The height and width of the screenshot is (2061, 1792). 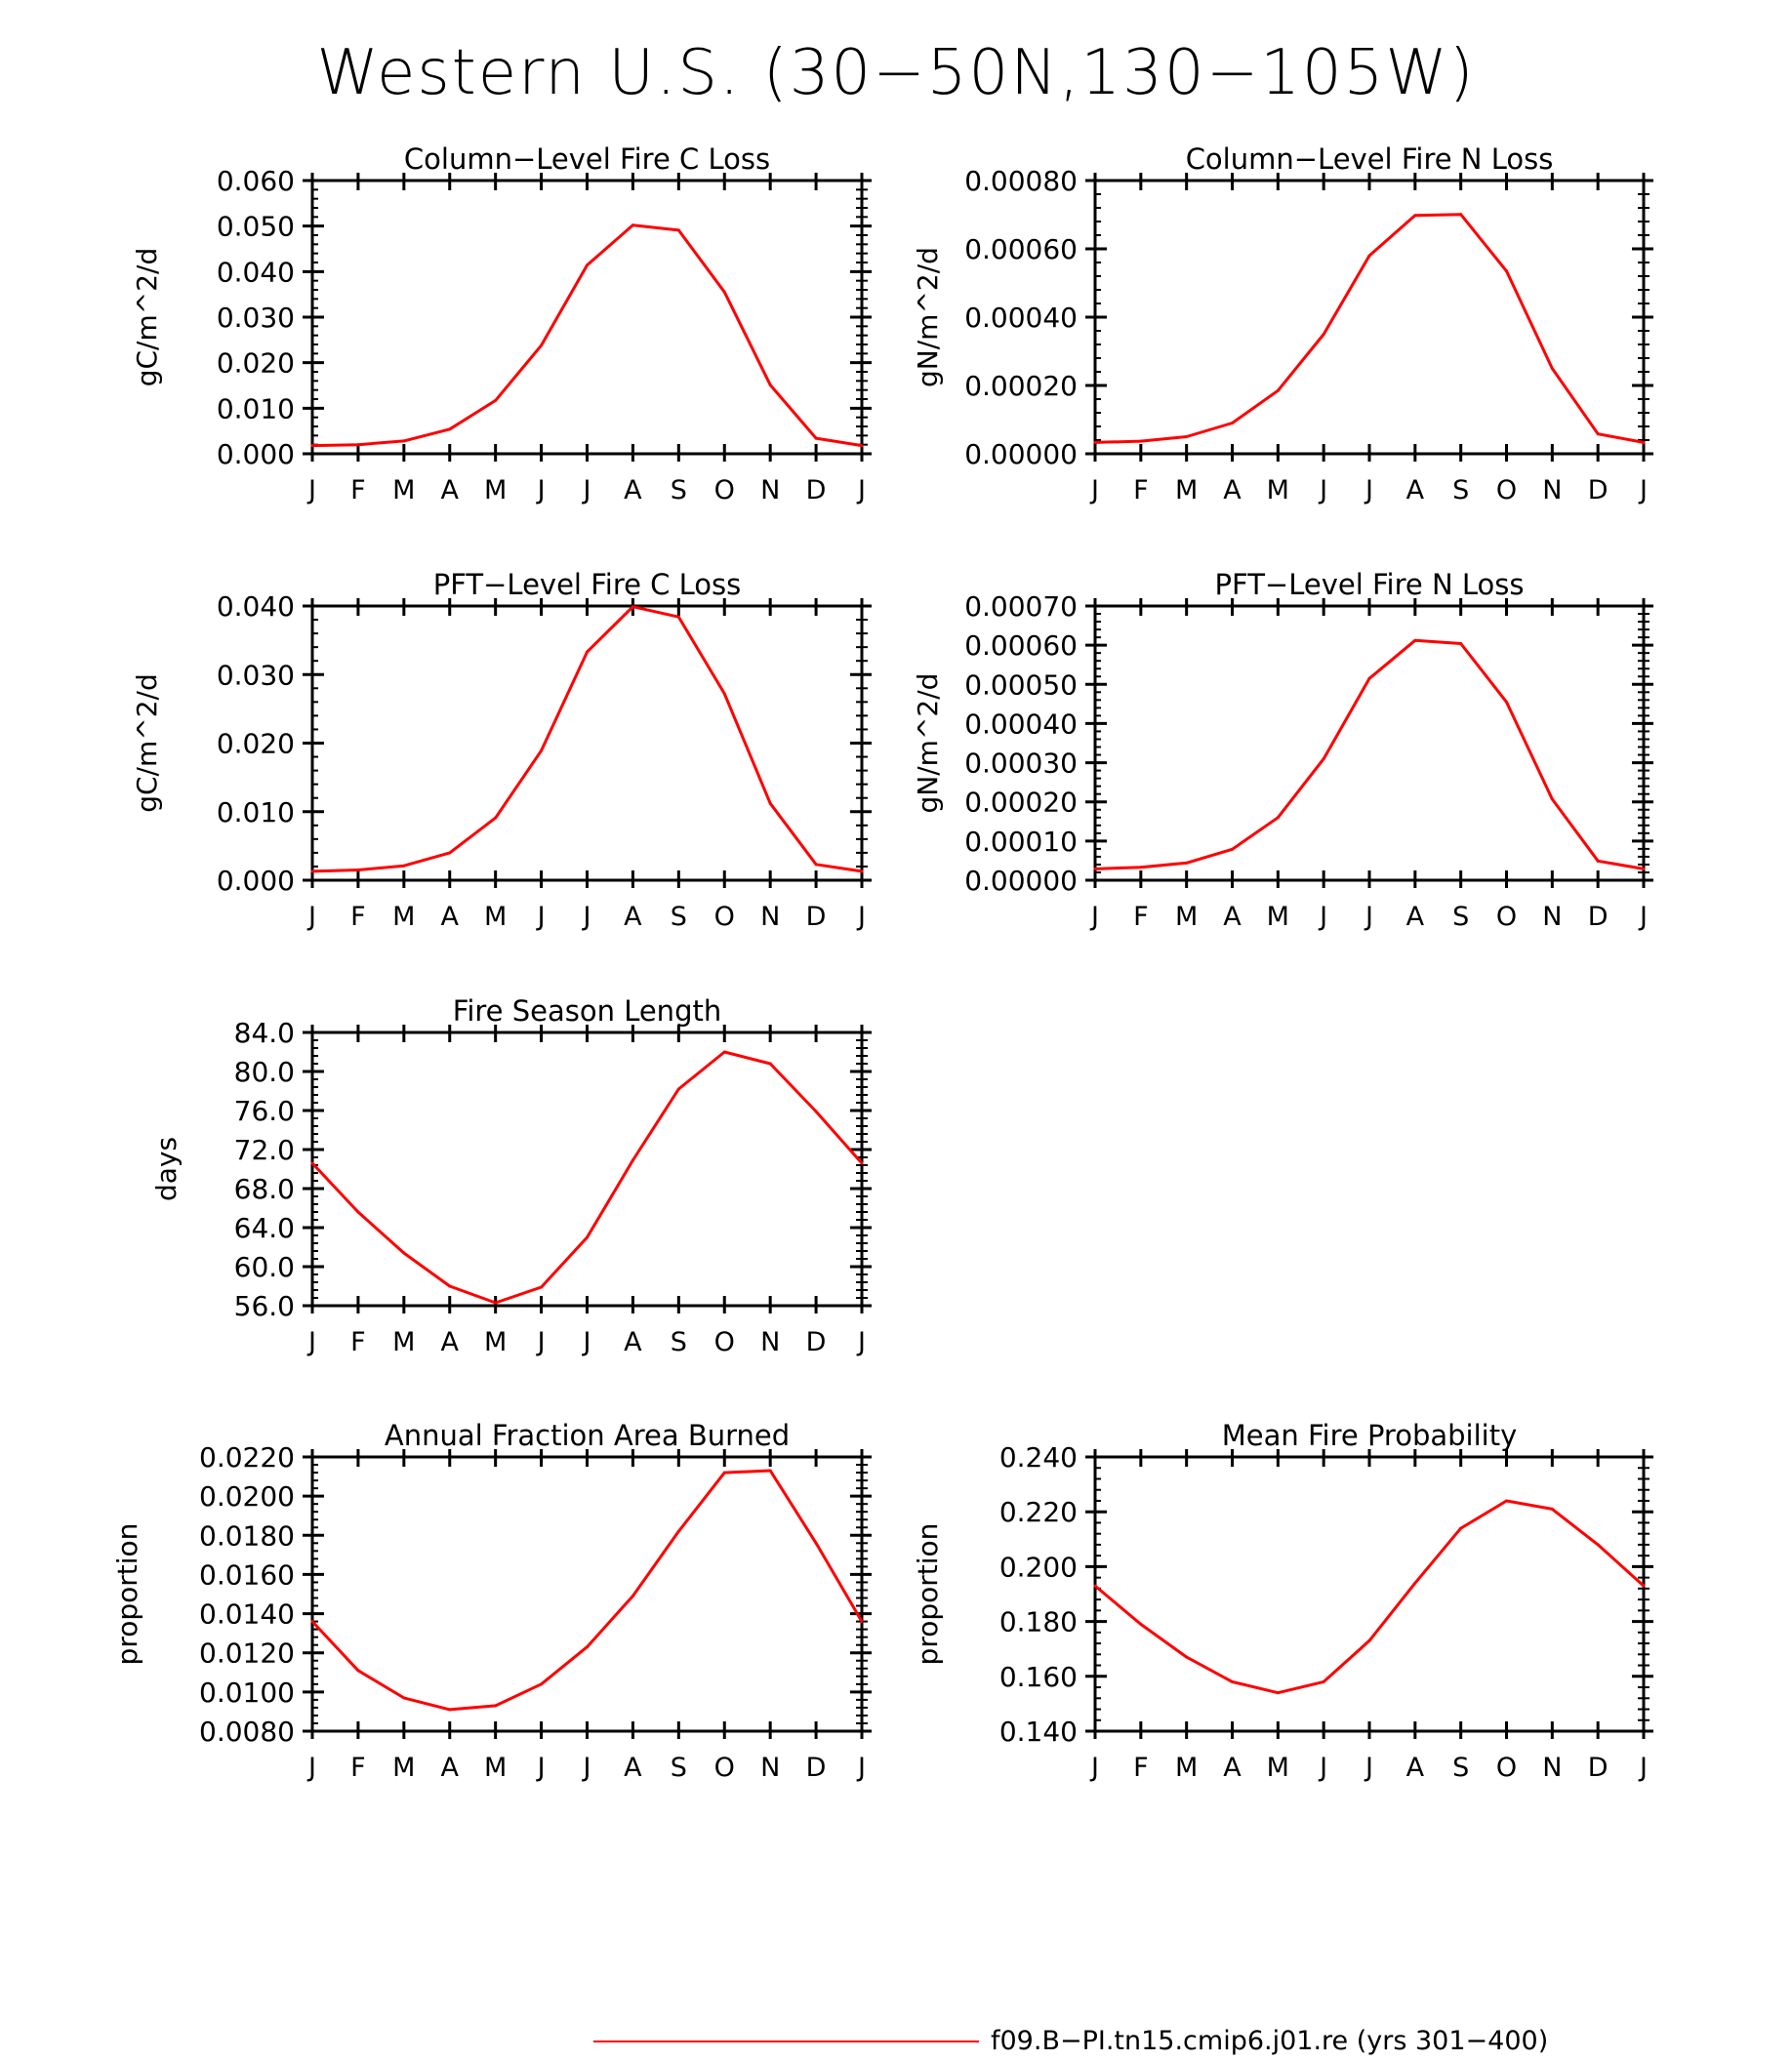 I want to click on panel7-xtick-label: N, so click(x=1552, y=1768).